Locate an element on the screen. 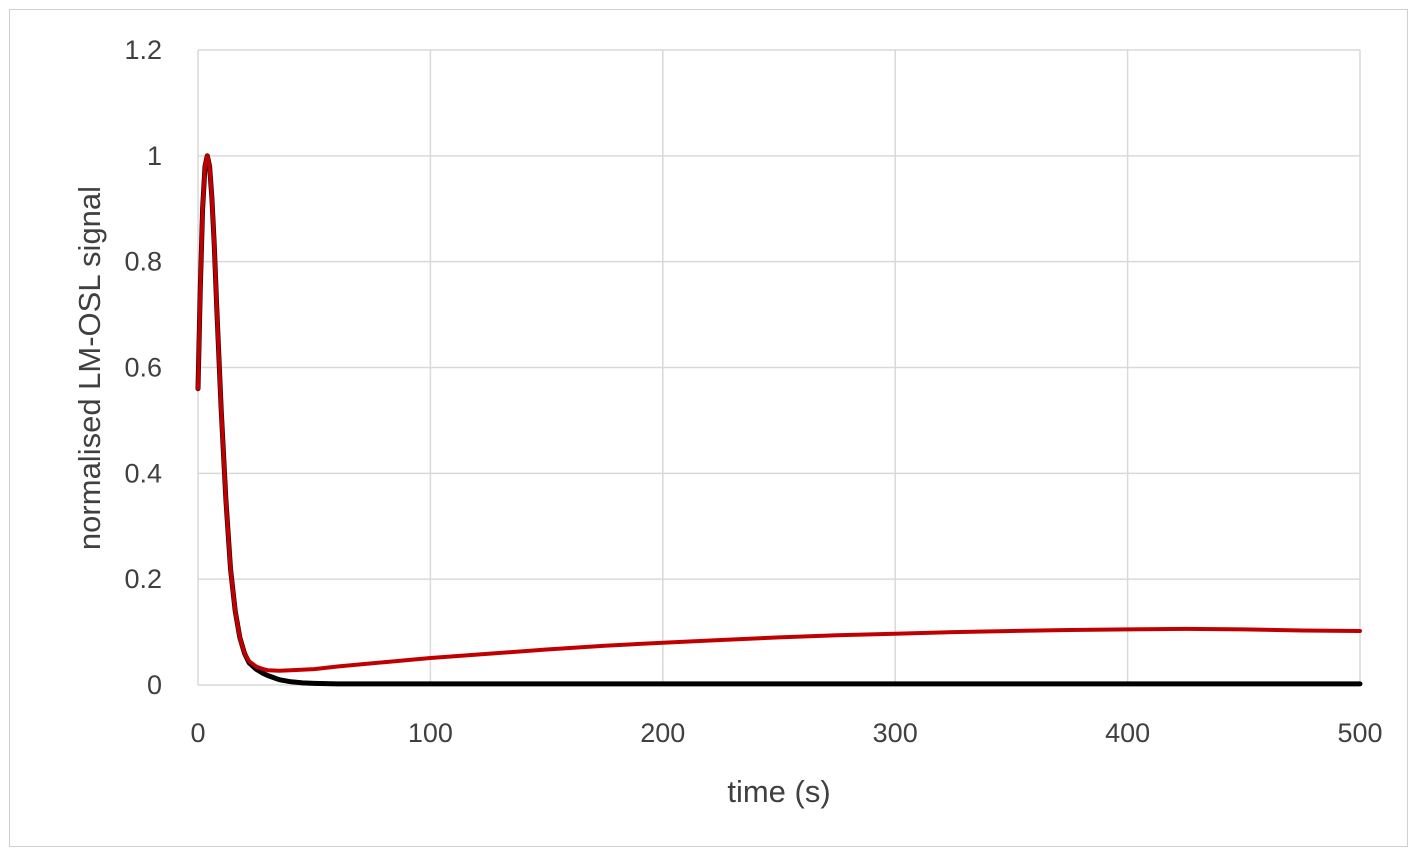 The height and width of the screenshot is (856, 1419). y-tick-label: 0.4 is located at coordinates (143, 473).